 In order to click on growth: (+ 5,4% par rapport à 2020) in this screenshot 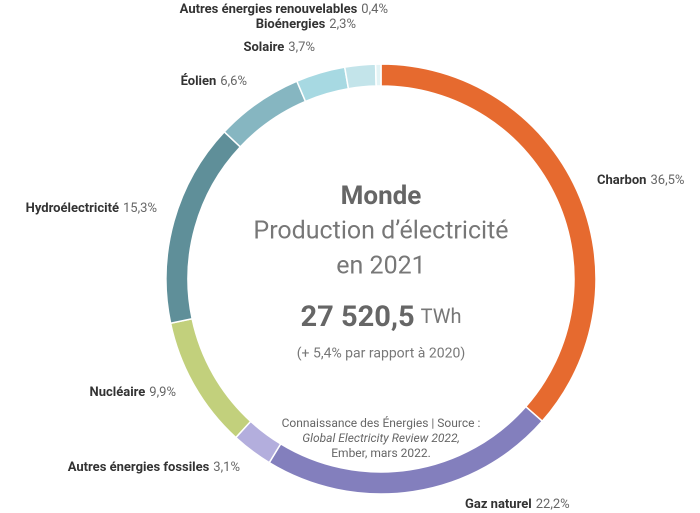, I will do `click(381, 354)`.